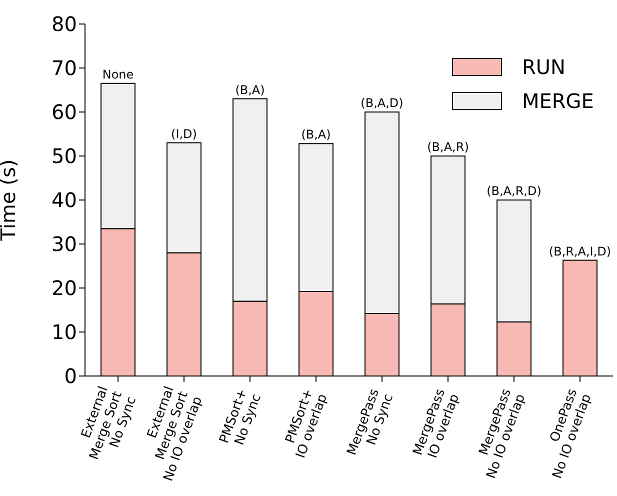 This screenshot has height=496, width=617. I want to click on y-tick-label: 20, so click(64, 288).